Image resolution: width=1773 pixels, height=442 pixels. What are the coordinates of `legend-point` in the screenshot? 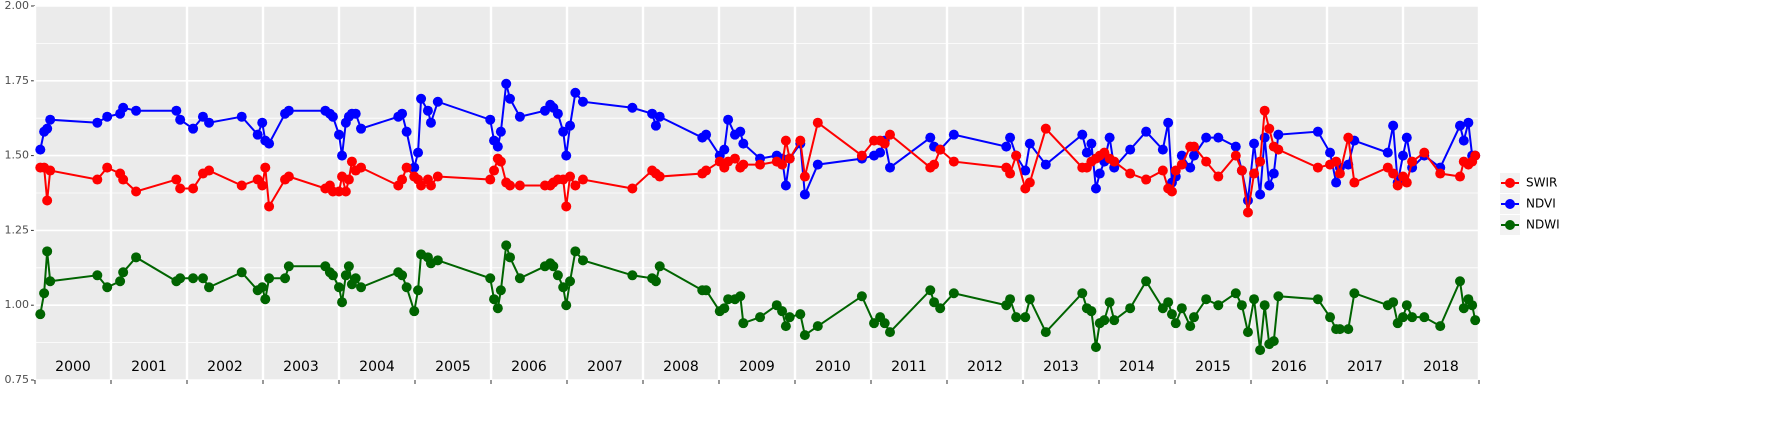 It's located at (1510, 204).